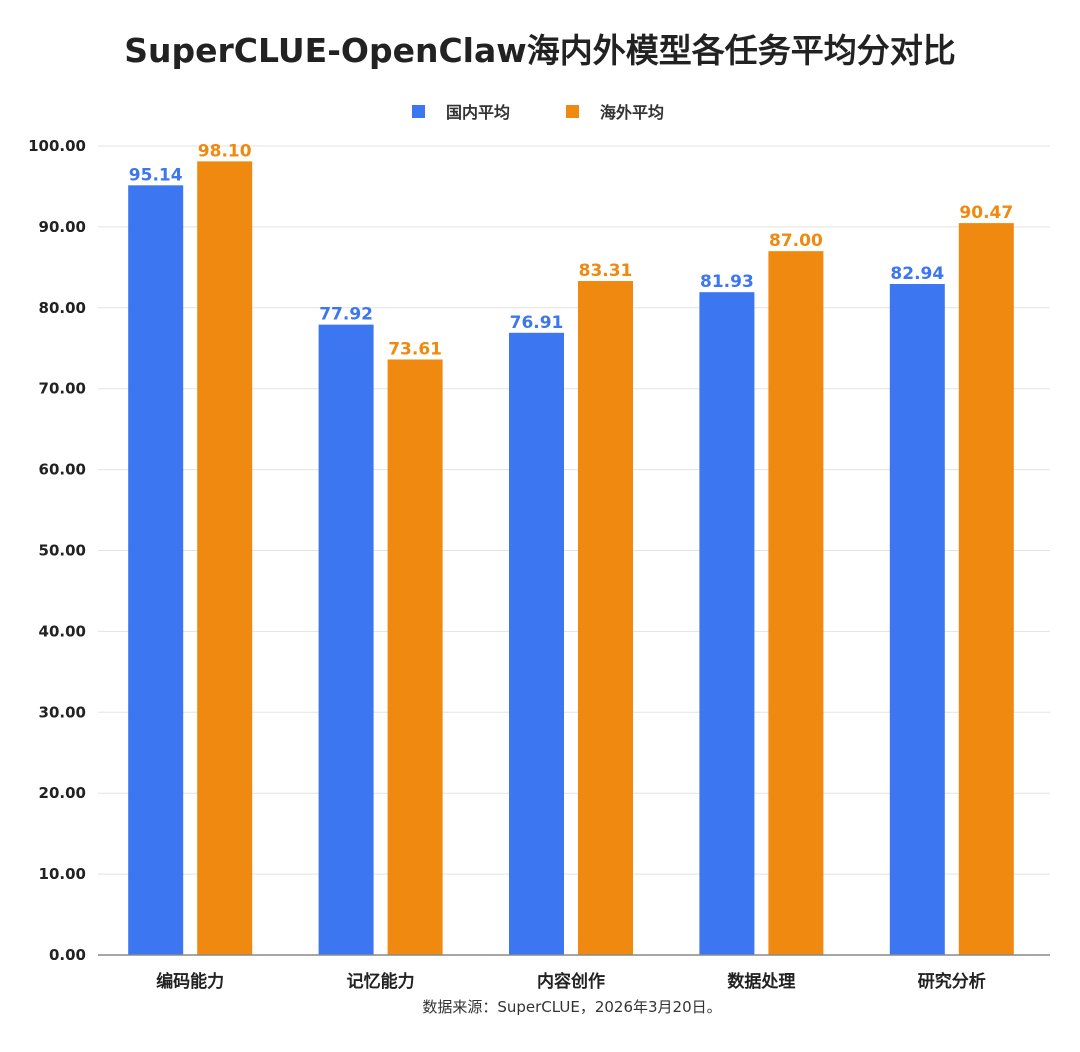 The image size is (1080, 1052). What do you see at coordinates (62, 631) in the screenshot?
I see `y-tick-label: 40.00` at bounding box center [62, 631].